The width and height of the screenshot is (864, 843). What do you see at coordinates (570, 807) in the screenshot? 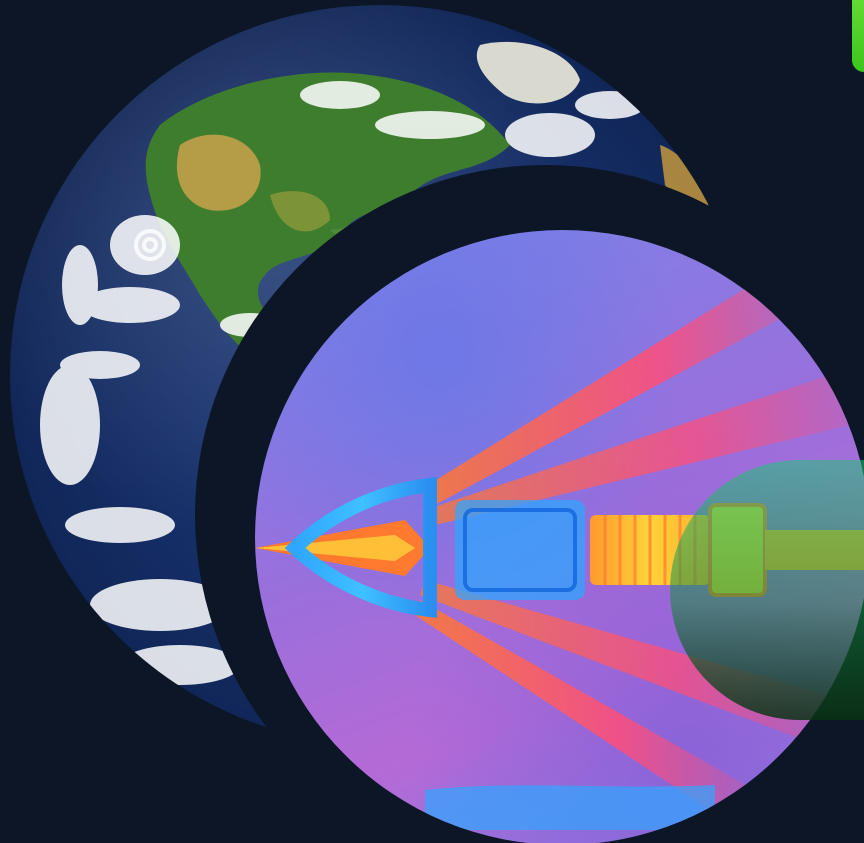
I see `cool-band-bottom` at bounding box center [570, 807].